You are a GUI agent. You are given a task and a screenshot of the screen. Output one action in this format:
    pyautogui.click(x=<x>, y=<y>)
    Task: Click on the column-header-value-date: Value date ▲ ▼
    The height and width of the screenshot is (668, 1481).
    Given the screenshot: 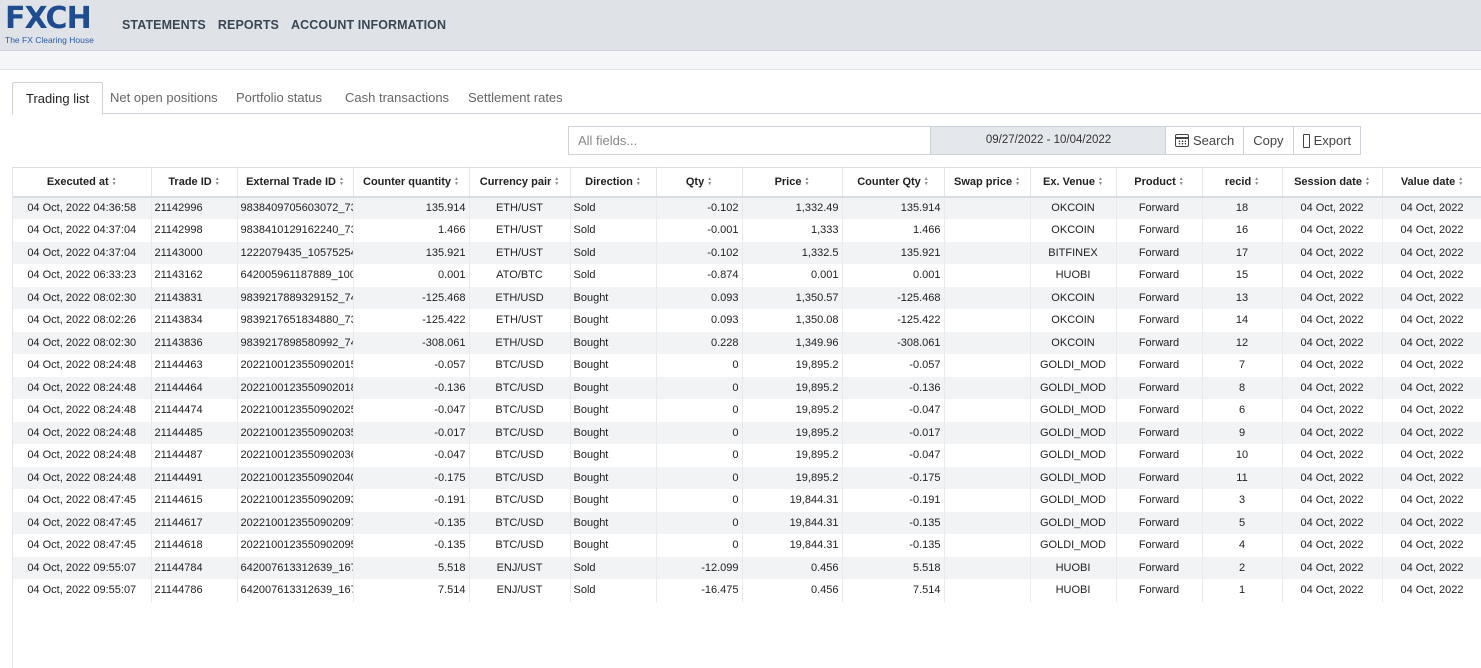 What is the action you would take?
    pyautogui.click(x=1431, y=182)
    